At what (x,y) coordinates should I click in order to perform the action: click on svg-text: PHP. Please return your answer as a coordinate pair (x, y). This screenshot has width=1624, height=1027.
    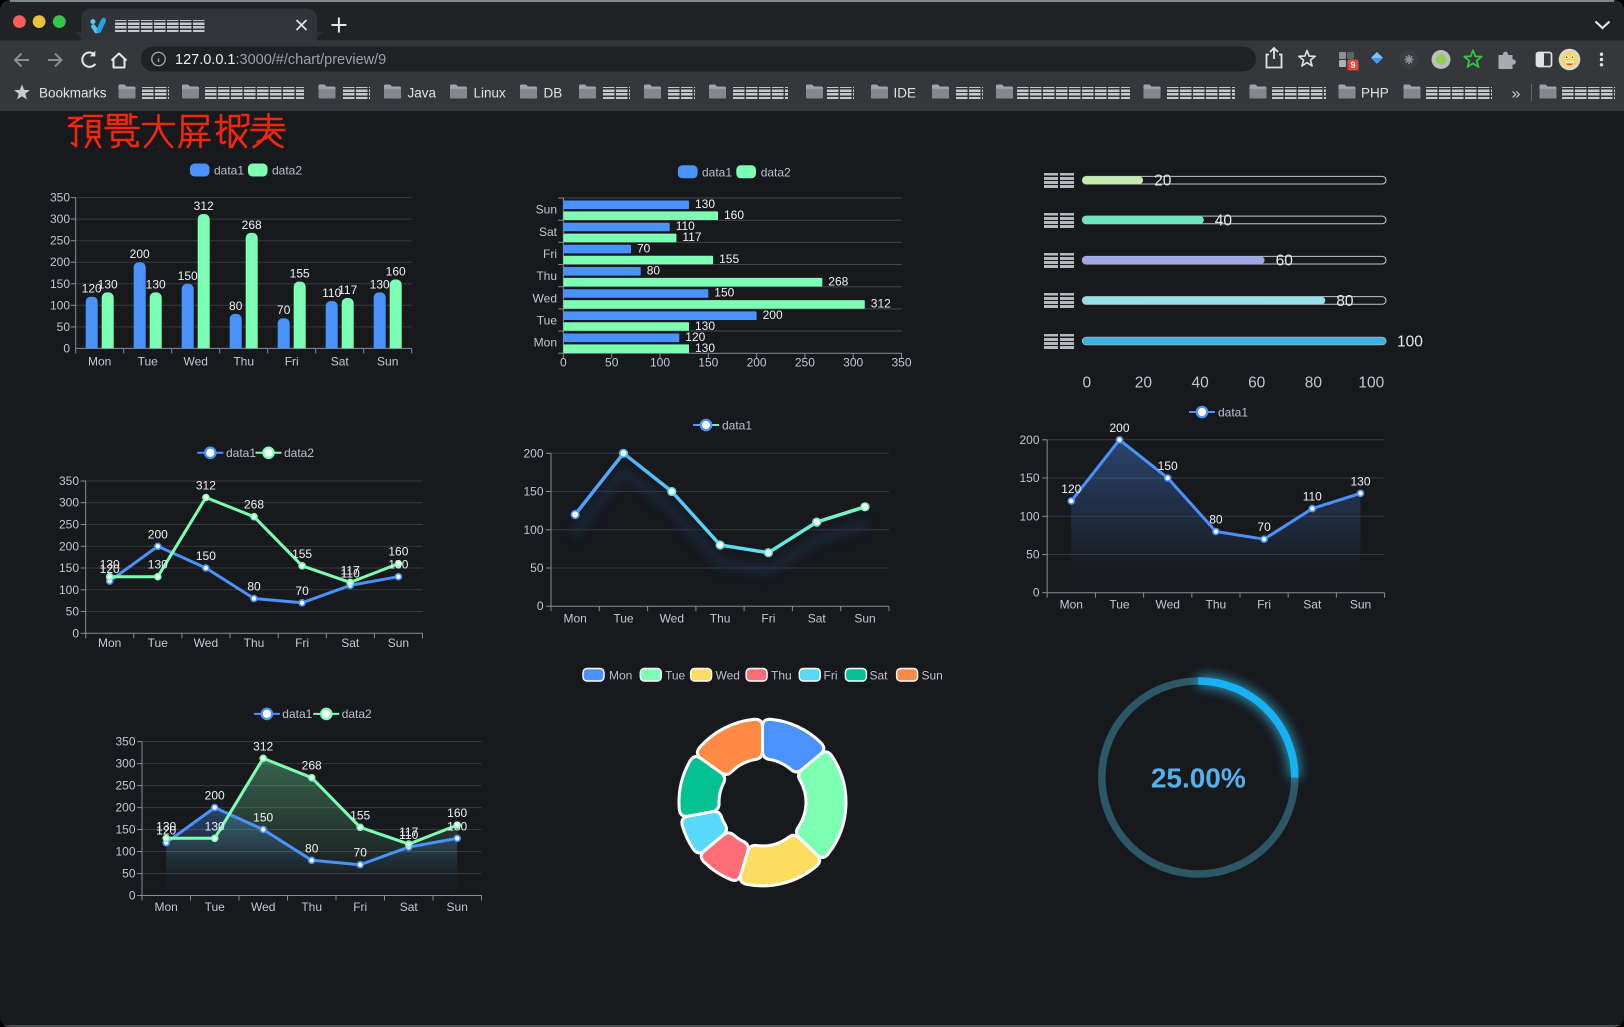
    Looking at the image, I should click on (1375, 93).